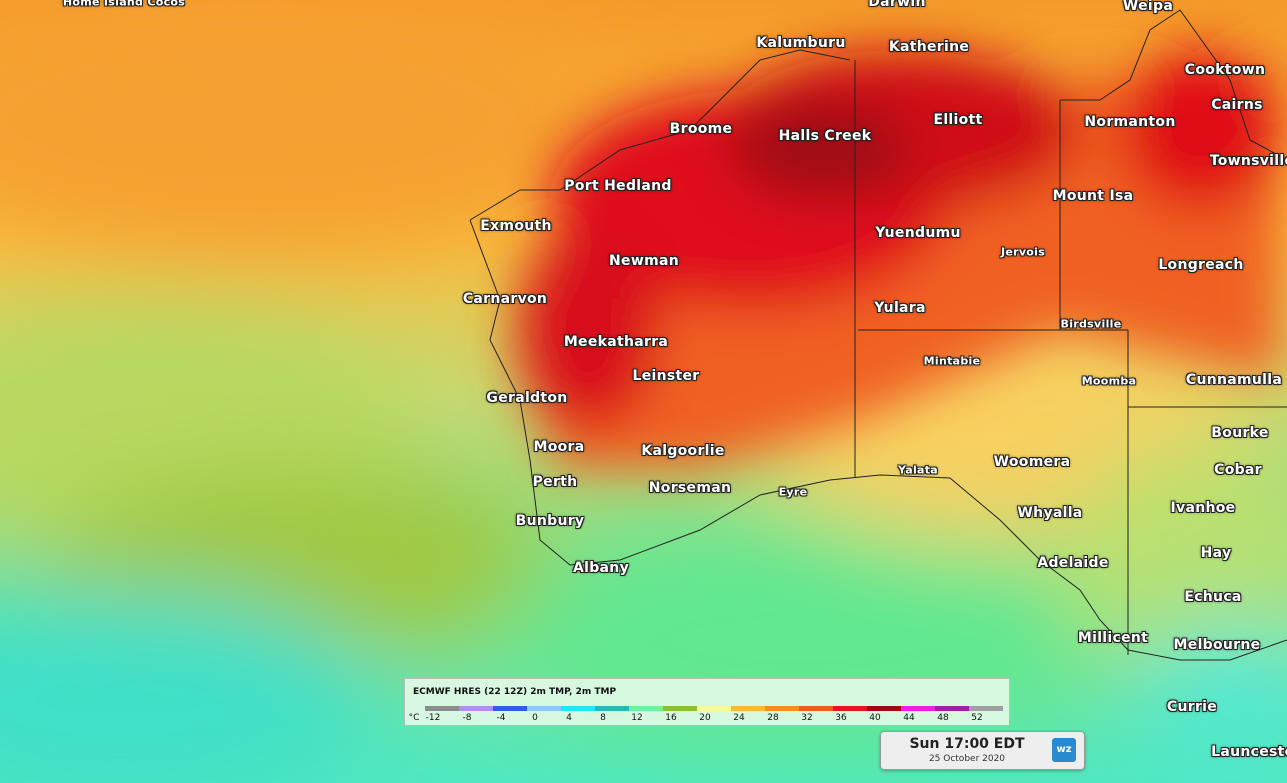 The height and width of the screenshot is (783, 1287). What do you see at coordinates (967, 759) in the screenshot?
I see `time-date: 25 October 2020` at bounding box center [967, 759].